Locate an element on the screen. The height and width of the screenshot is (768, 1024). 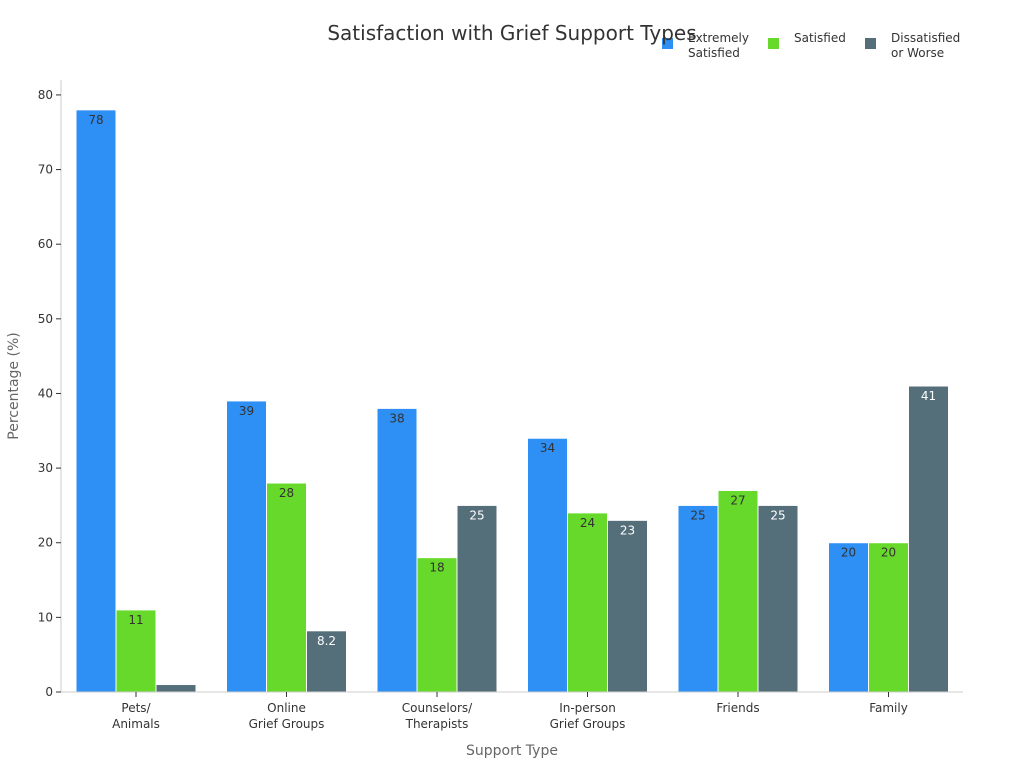
y-tick-label: 40 is located at coordinates (45, 393).